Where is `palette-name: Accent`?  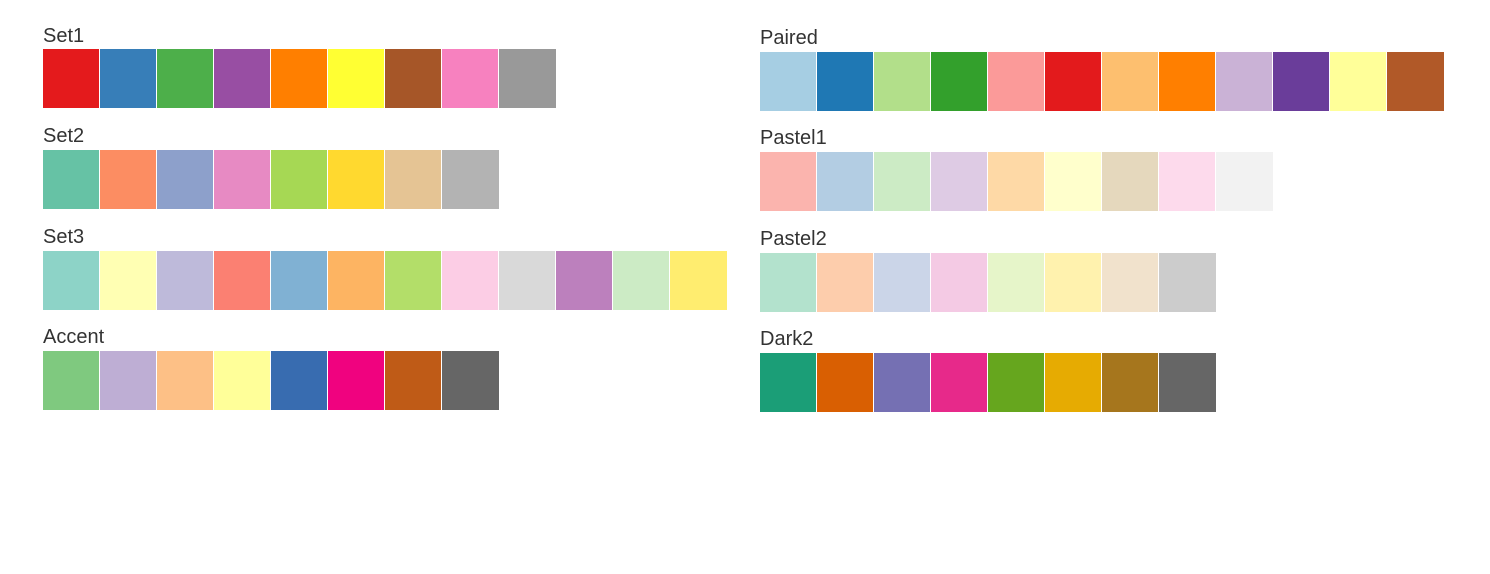 palette-name: Accent is located at coordinates (74, 337).